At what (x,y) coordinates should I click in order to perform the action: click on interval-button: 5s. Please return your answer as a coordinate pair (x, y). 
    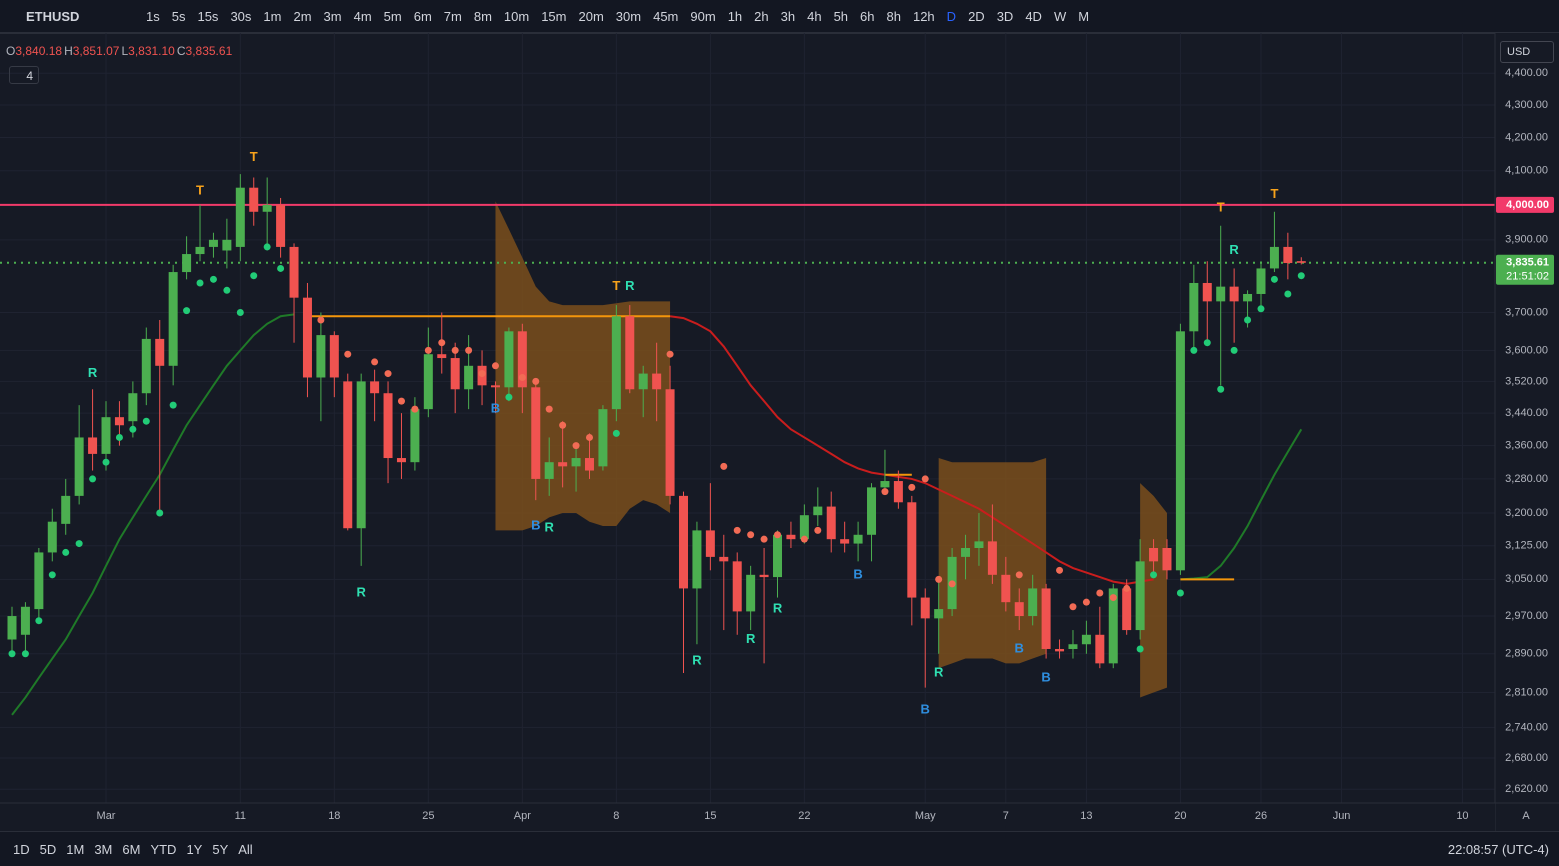
    Looking at the image, I should click on (178, 16).